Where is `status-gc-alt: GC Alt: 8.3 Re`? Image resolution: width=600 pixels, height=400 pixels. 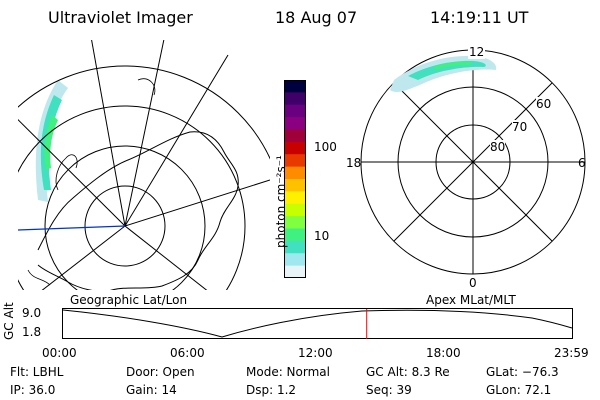 status-gc-alt: GC Alt: 8.3 Re is located at coordinates (408, 372).